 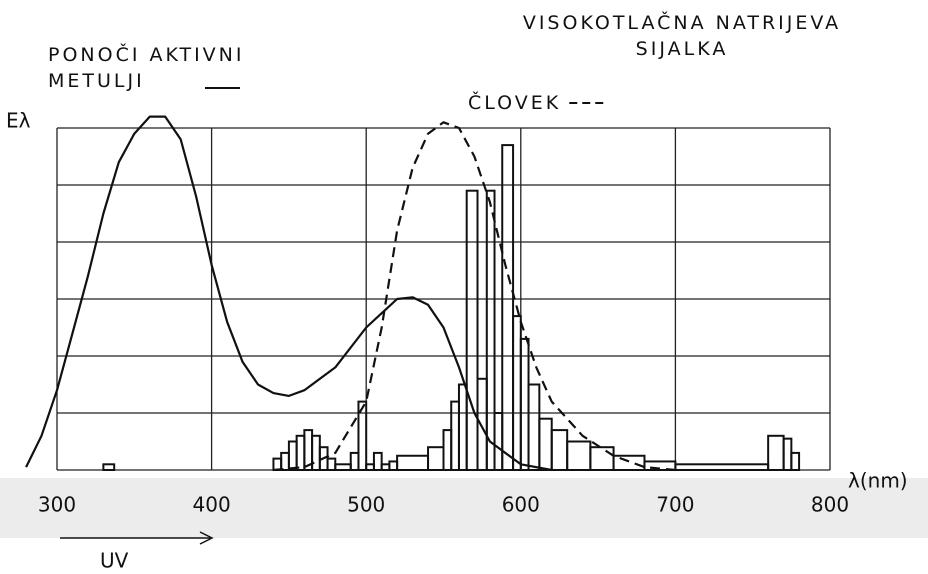 What do you see at coordinates (114, 561) in the screenshot?
I see `annotation: UV` at bounding box center [114, 561].